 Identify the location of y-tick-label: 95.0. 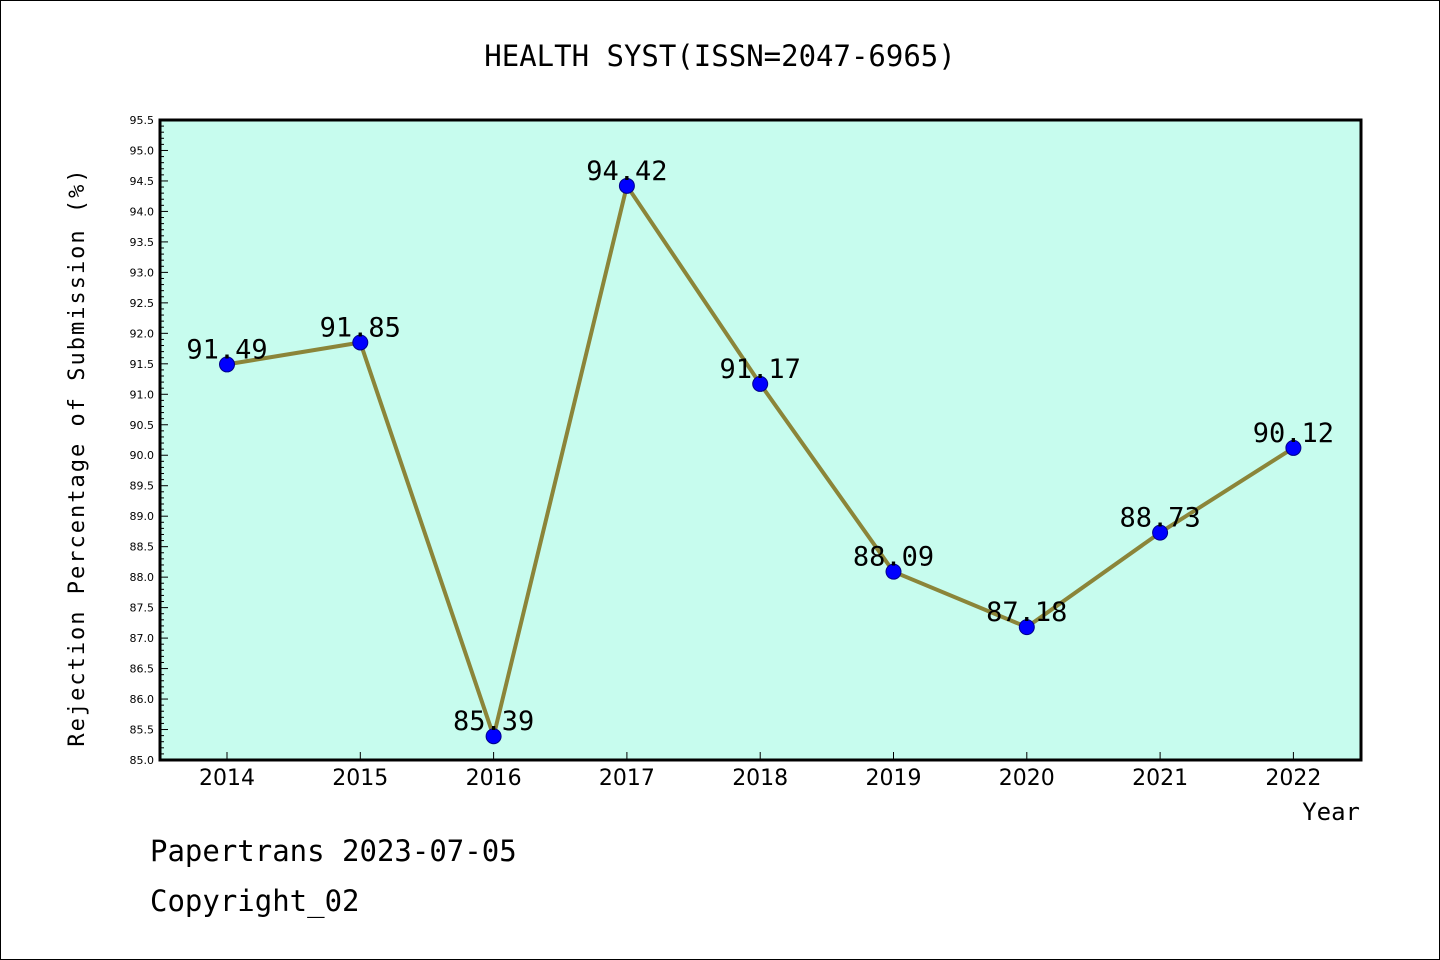
(142, 150).